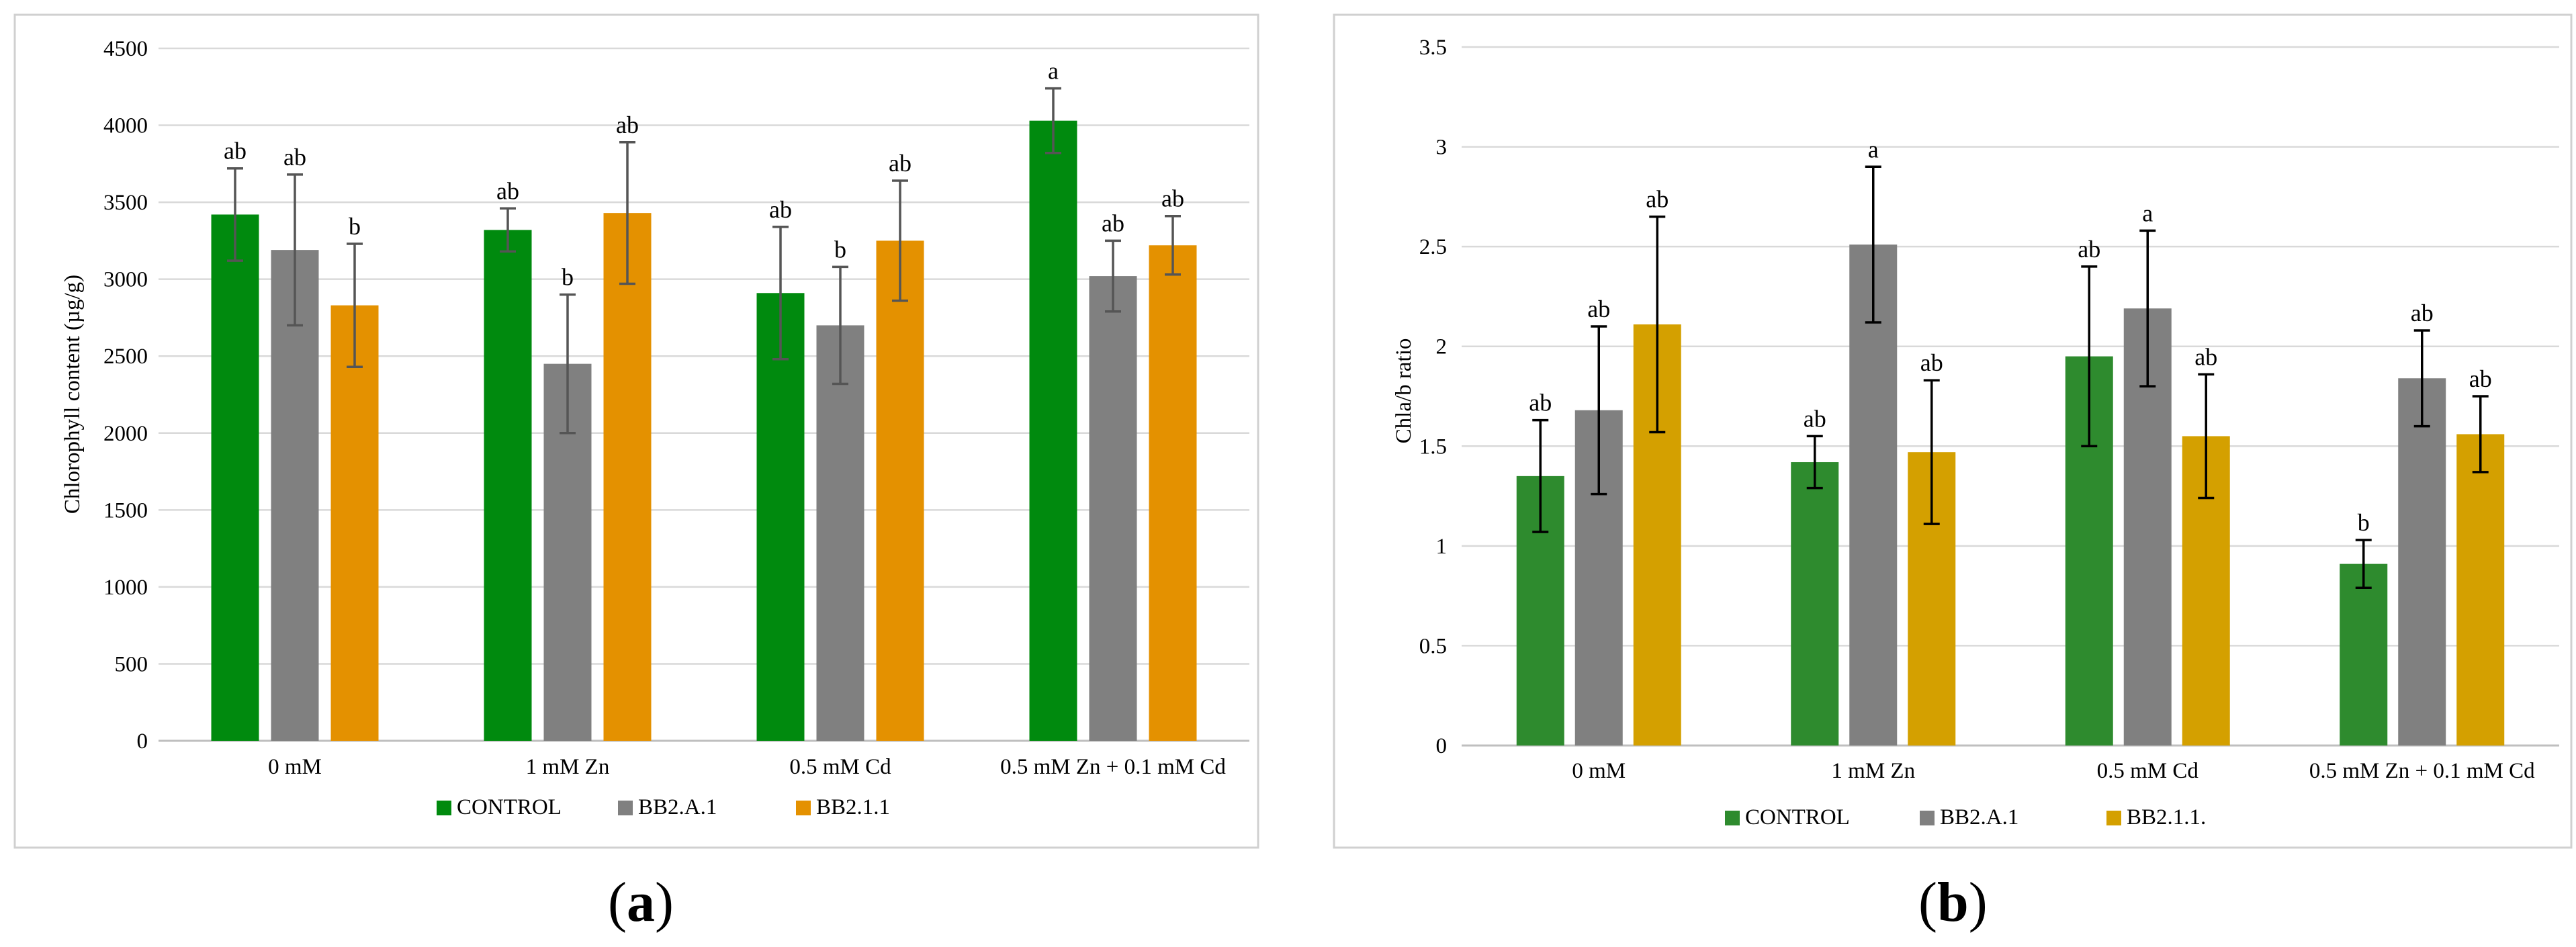 This screenshot has height=947, width=2576. I want to click on y-axis-label: Chlorophyll content (µg/g), so click(72, 394).